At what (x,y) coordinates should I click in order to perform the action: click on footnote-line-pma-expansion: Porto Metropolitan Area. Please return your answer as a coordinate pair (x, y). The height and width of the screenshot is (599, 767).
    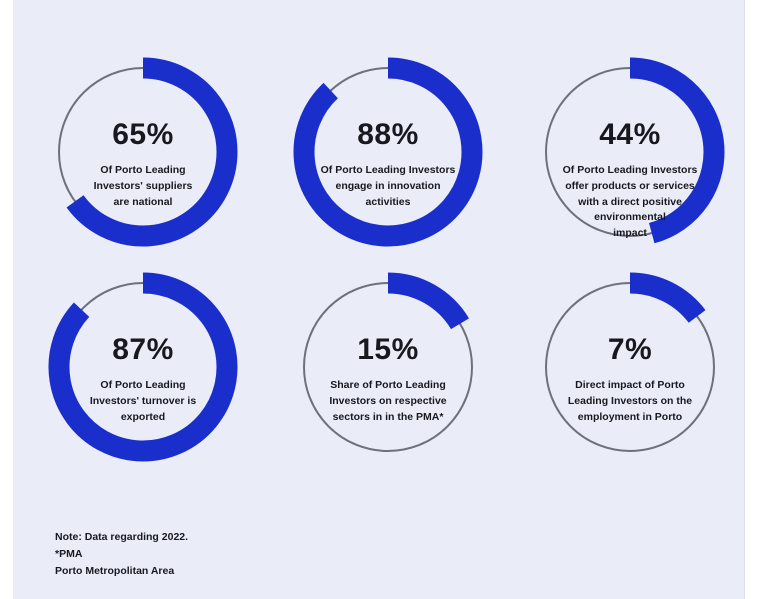
    Looking at the image, I should click on (115, 570).